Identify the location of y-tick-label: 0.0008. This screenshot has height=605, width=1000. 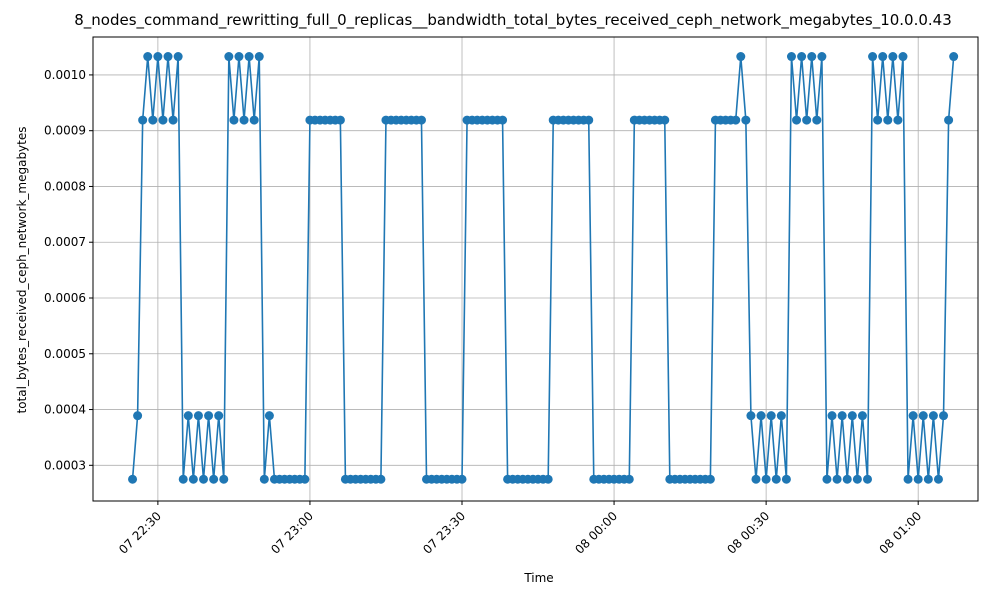
(65, 186).